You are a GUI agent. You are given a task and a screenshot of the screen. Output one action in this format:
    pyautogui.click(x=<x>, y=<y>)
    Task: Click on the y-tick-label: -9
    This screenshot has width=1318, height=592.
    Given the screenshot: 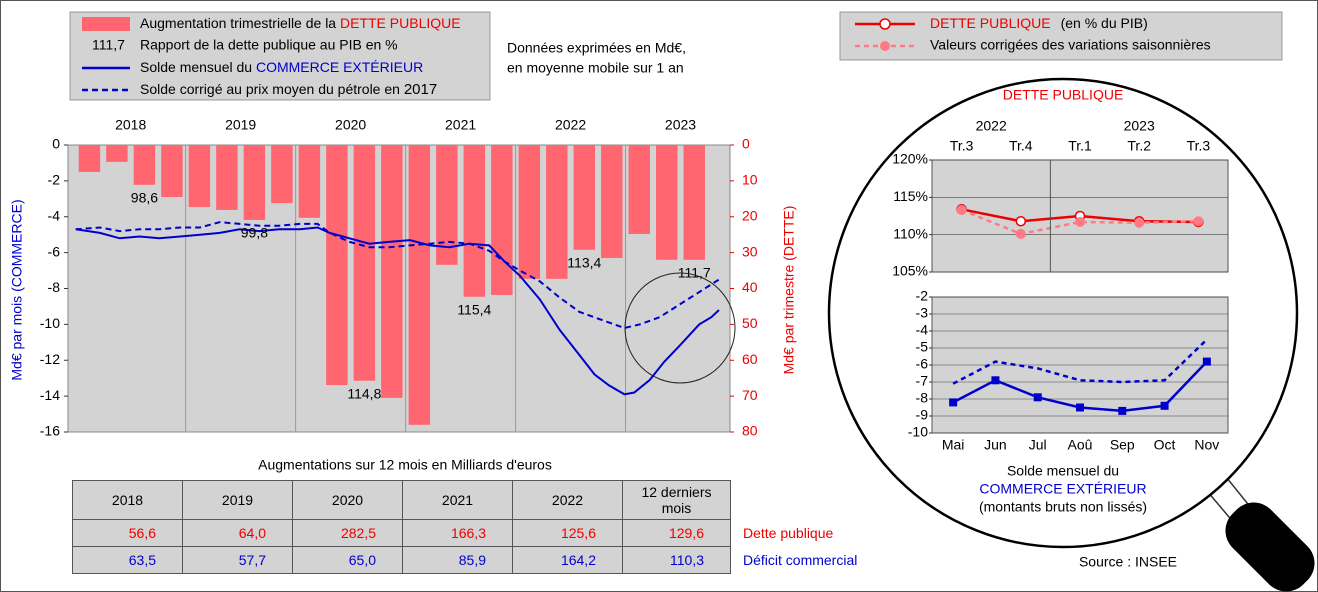 What is the action you would take?
    pyautogui.click(x=922, y=415)
    